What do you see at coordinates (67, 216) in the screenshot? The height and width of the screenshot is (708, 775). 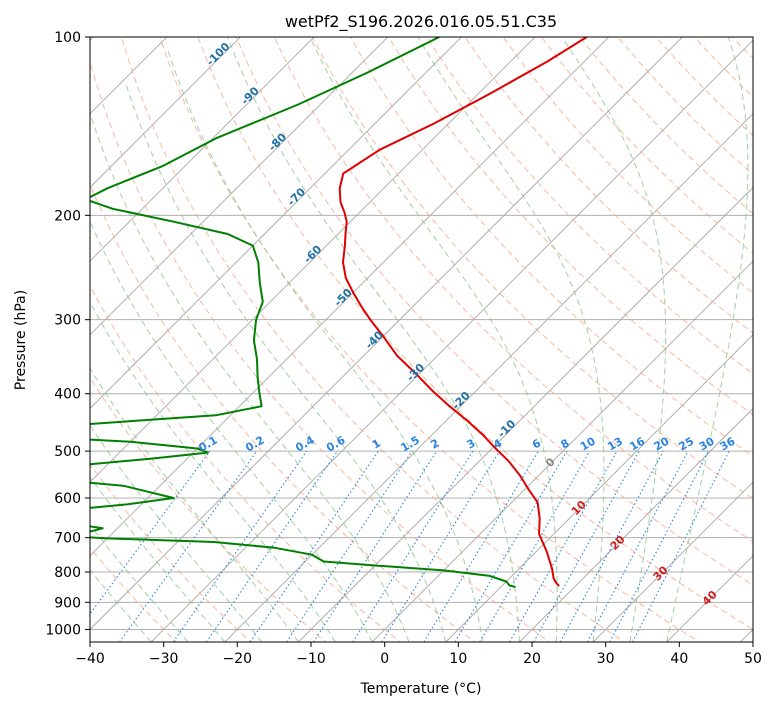 I see `y-tick-label: 200` at bounding box center [67, 216].